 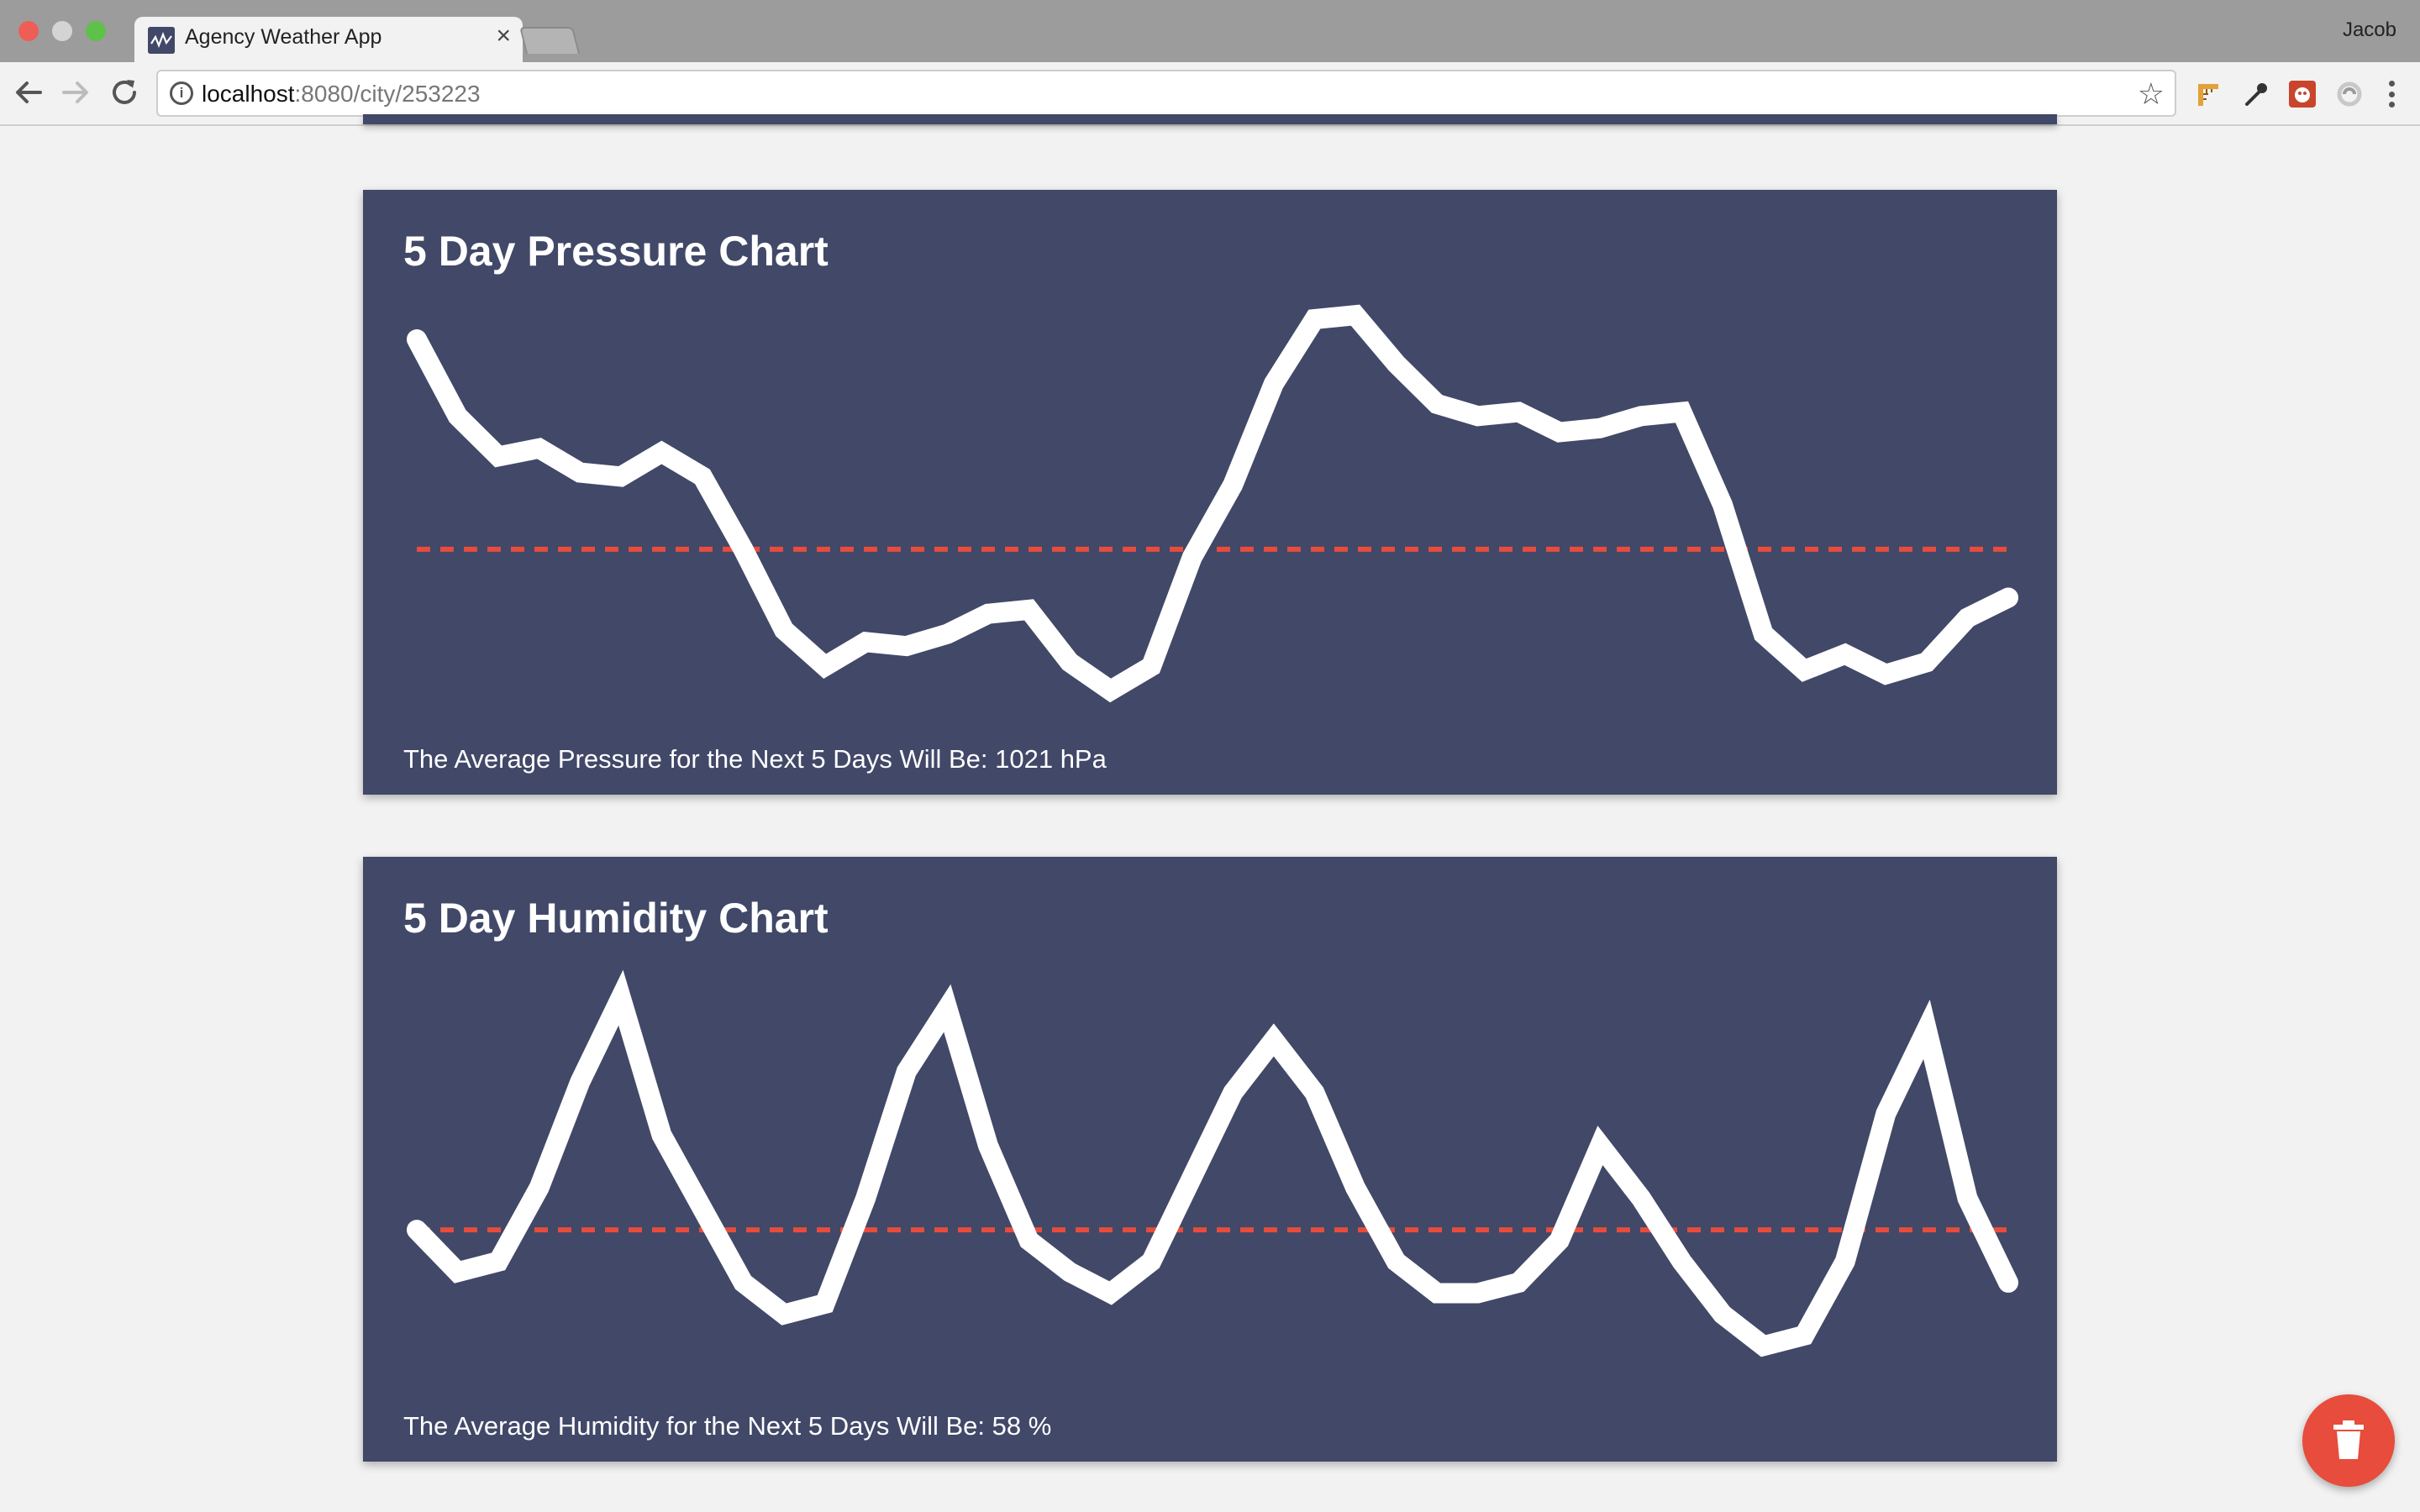 What do you see at coordinates (124, 92) in the screenshot?
I see `reload-icon` at bounding box center [124, 92].